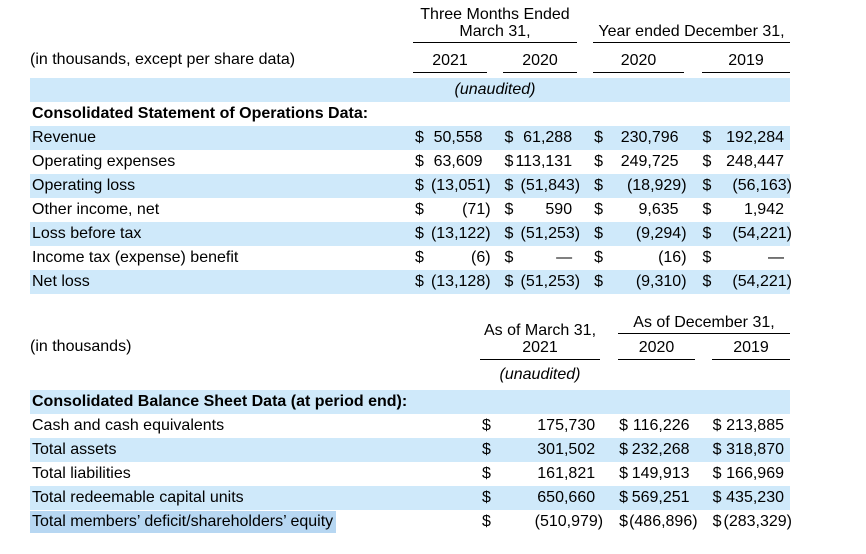  Describe the element at coordinates (658, 522) in the screenshot. I see `value-cell: $ (486,896)` at that location.